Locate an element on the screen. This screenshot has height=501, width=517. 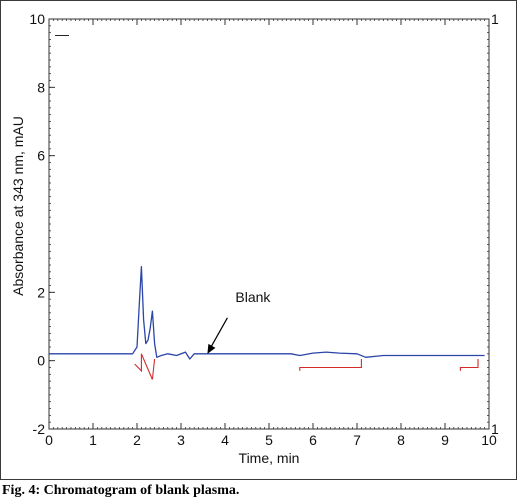
right-axis-label-bottom: 1 is located at coordinates (495, 429).